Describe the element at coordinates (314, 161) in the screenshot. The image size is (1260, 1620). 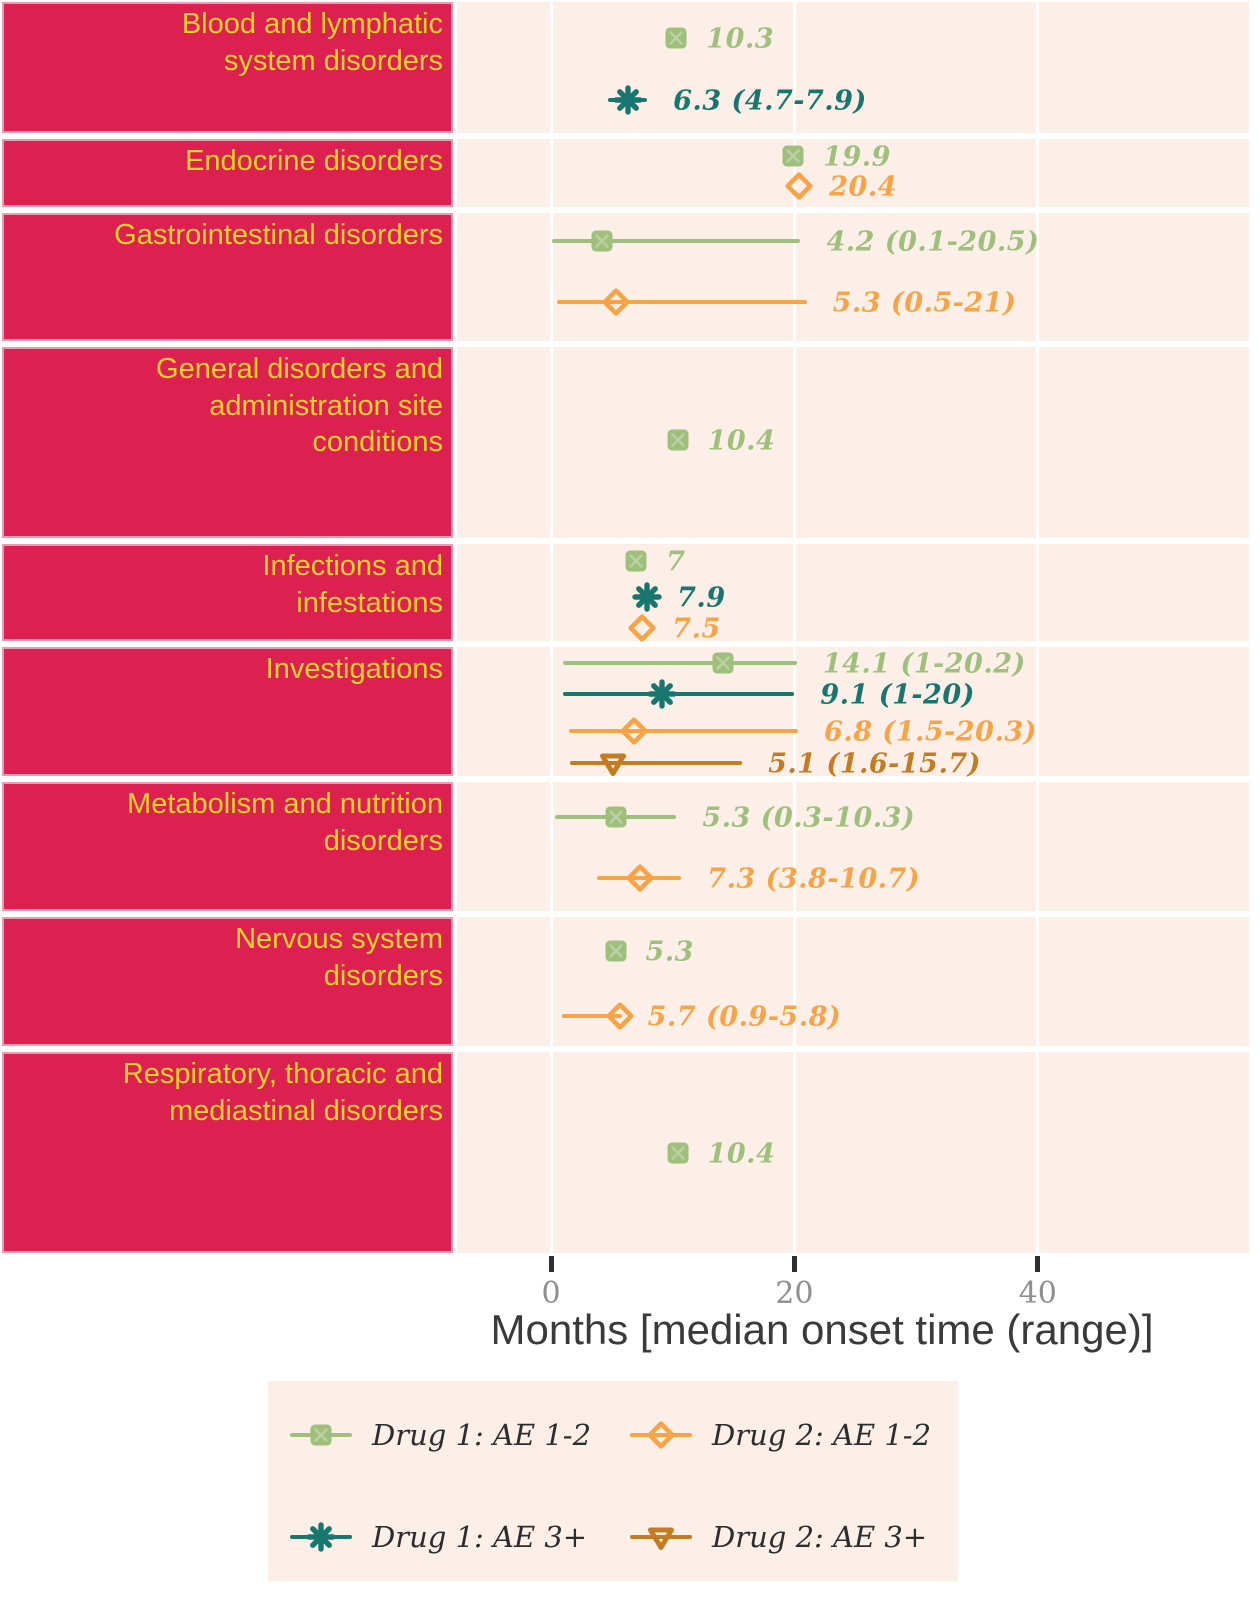
I see `facet-label-text: Endocrine disorders` at that location.